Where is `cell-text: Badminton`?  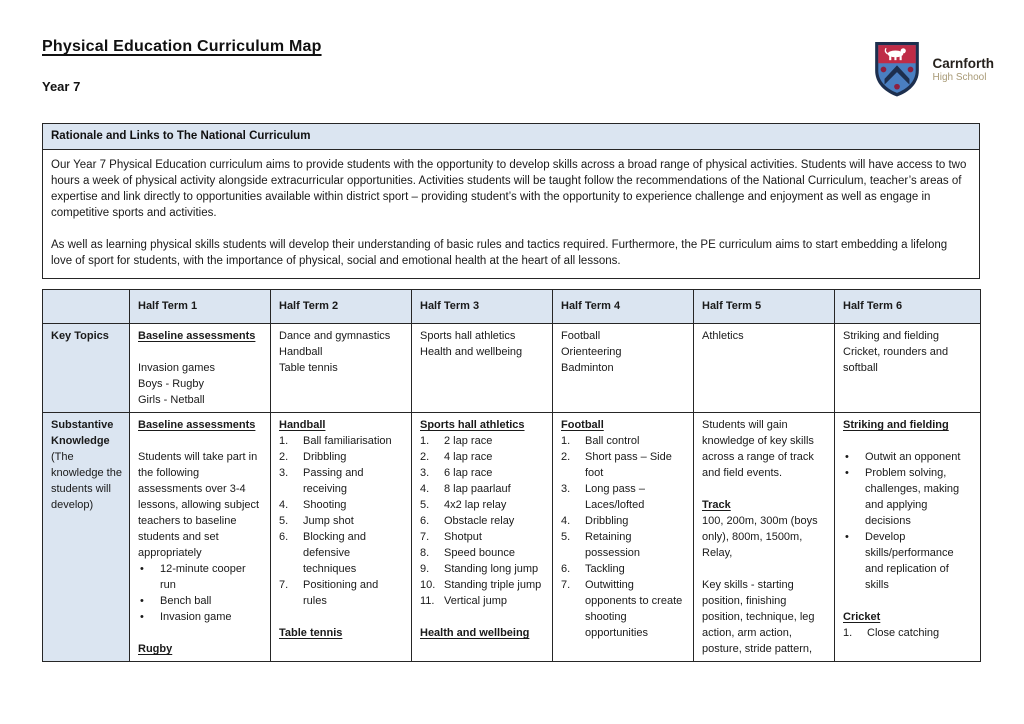 cell-text: Badminton is located at coordinates (587, 368).